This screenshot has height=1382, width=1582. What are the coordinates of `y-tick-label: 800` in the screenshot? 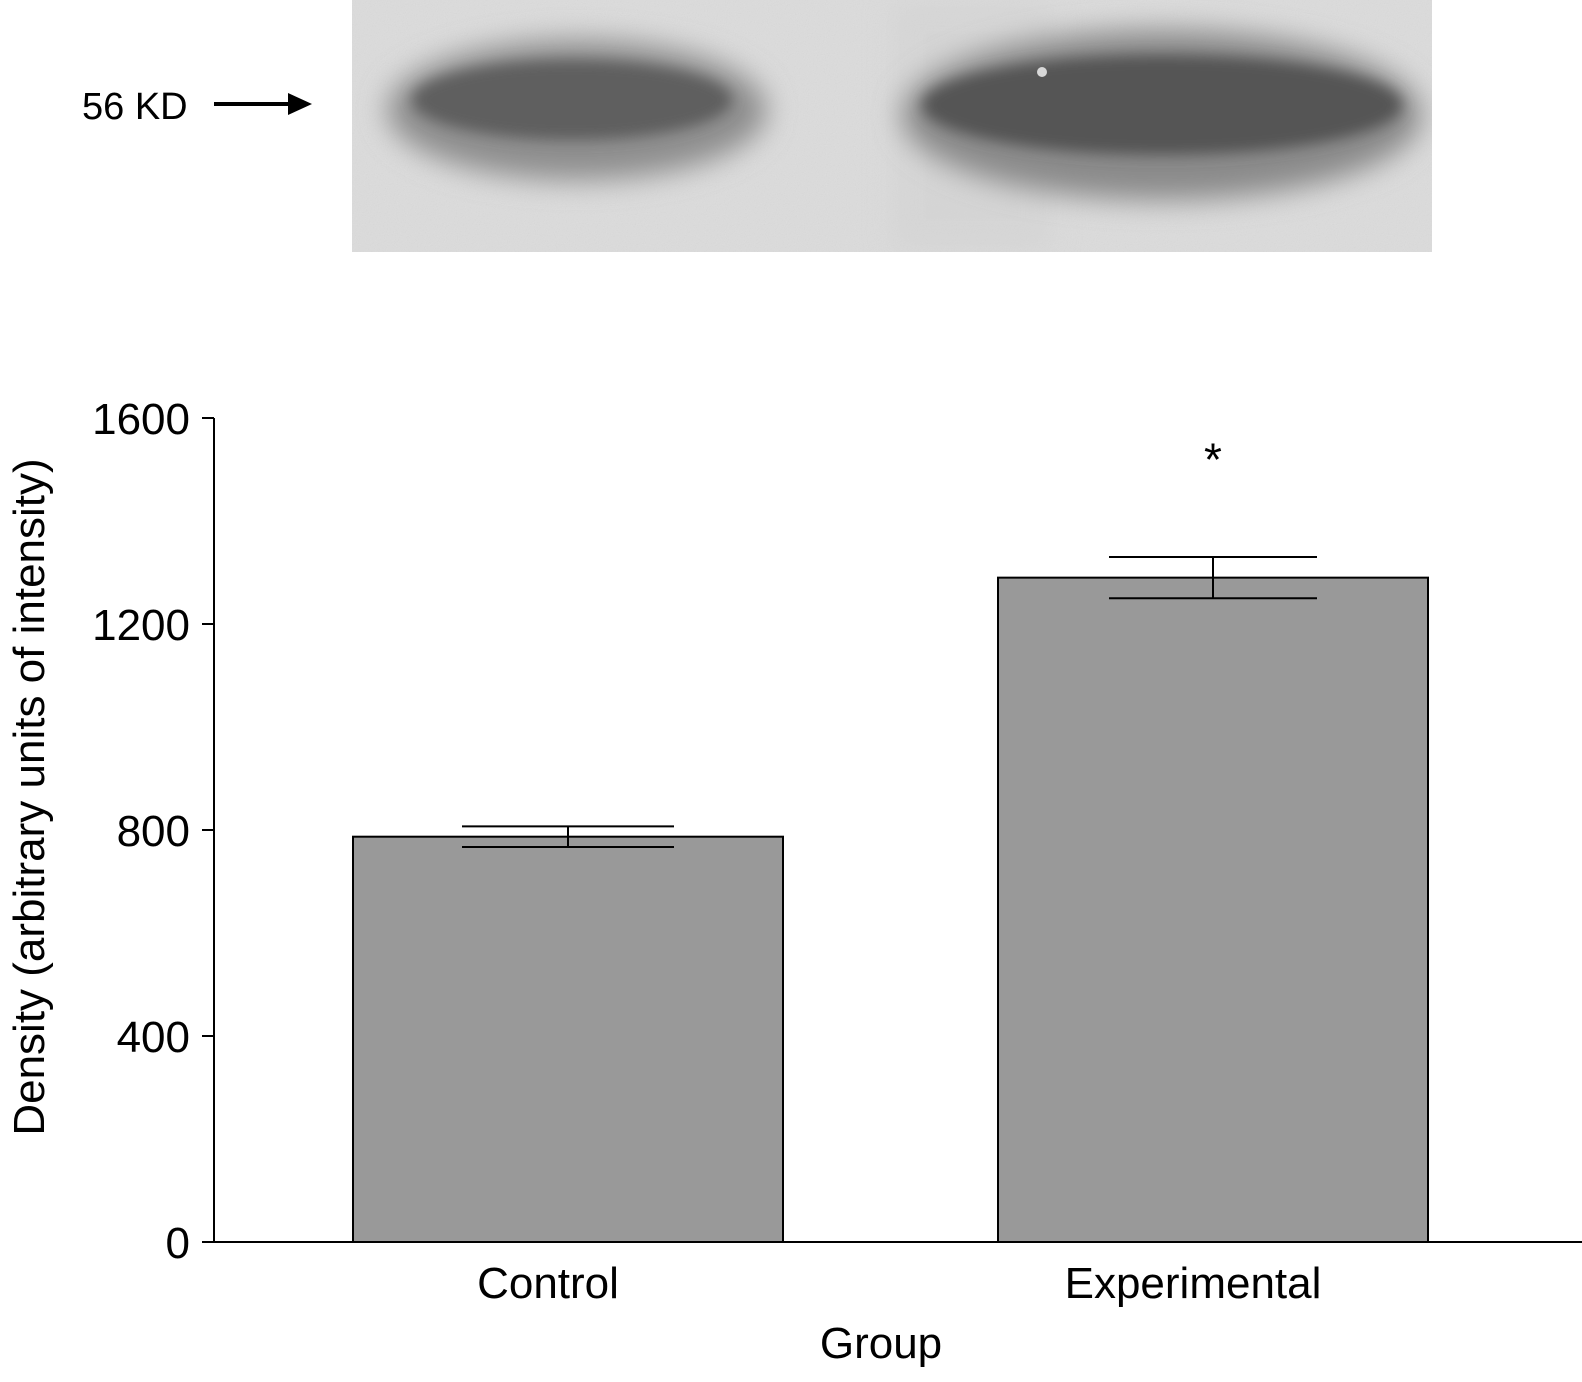 It's located at (153, 831).